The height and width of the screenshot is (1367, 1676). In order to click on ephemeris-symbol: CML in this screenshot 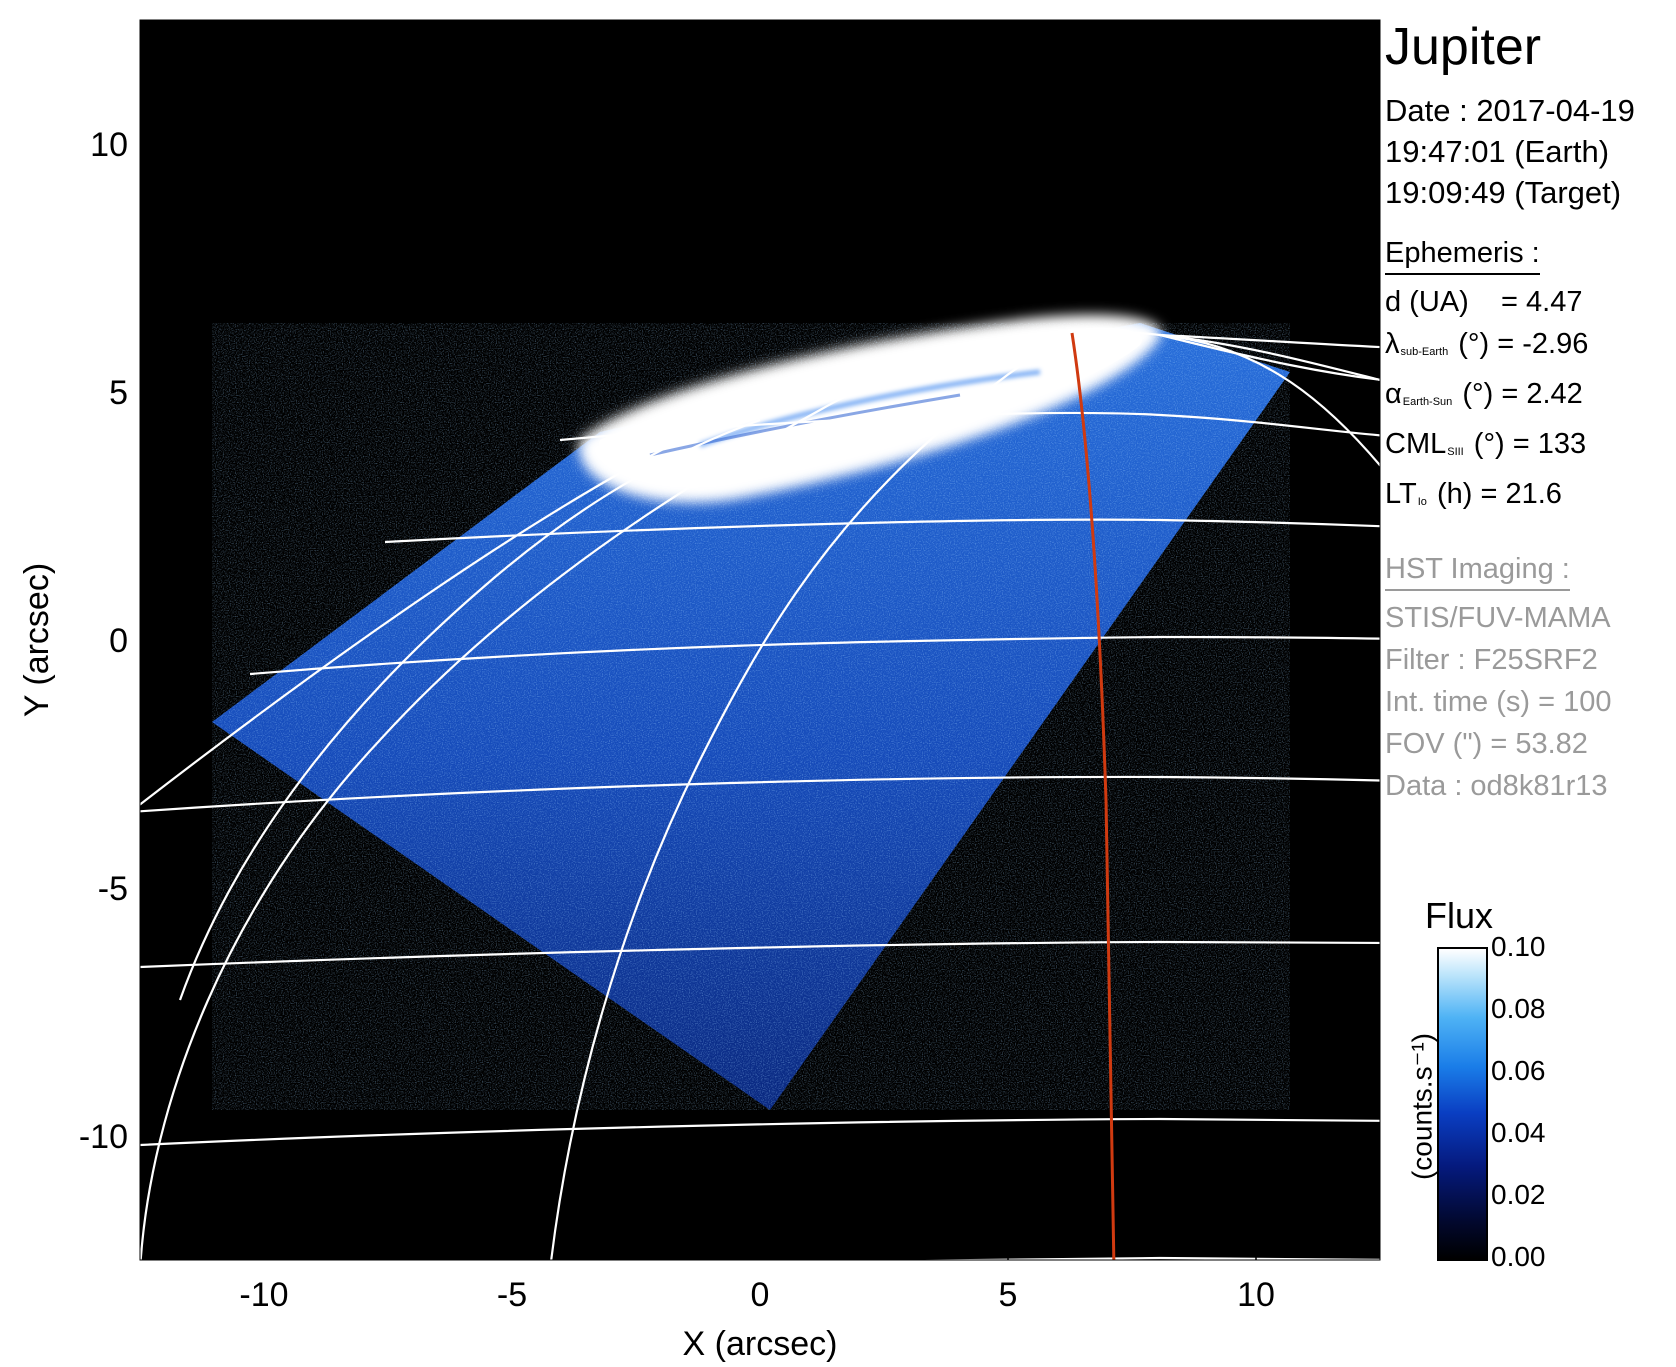, I will do `click(1416, 444)`.